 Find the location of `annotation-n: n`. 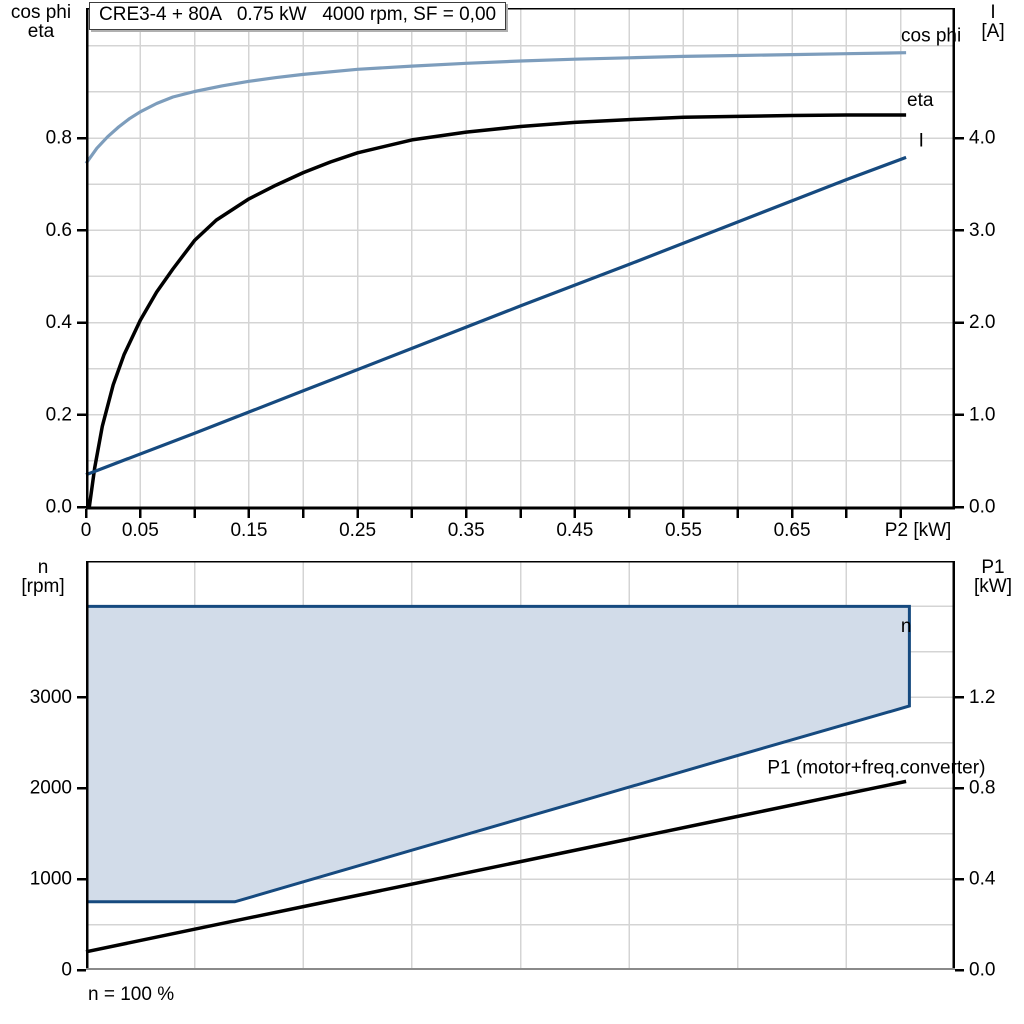

annotation-n: n is located at coordinates (906, 626).